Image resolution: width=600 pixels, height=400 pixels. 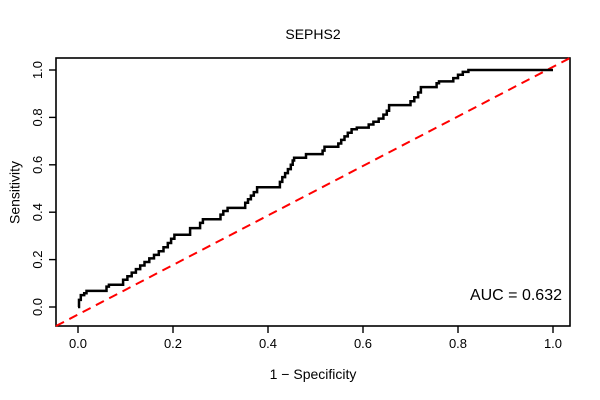 What do you see at coordinates (37, 70) in the screenshot?
I see `y-tick-label: 1.0` at bounding box center [37, 70].